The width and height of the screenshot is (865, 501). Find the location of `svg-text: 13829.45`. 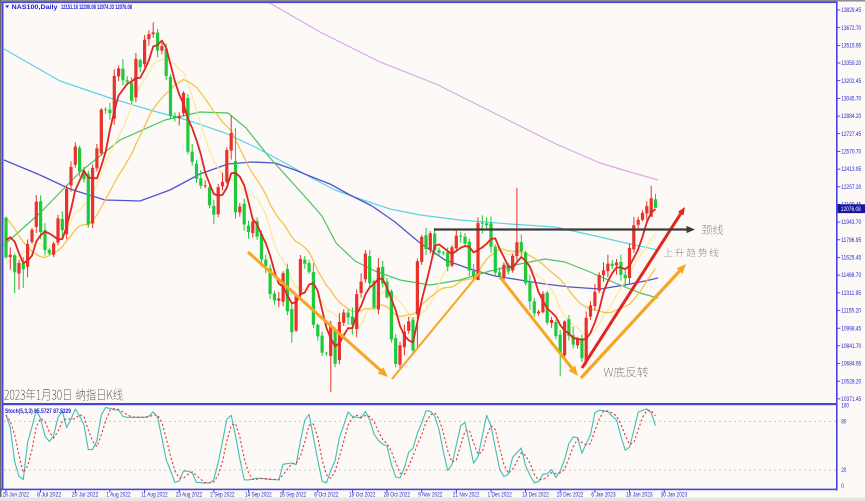

svg-text: 13829.45 is located at coordinates (851, 11).